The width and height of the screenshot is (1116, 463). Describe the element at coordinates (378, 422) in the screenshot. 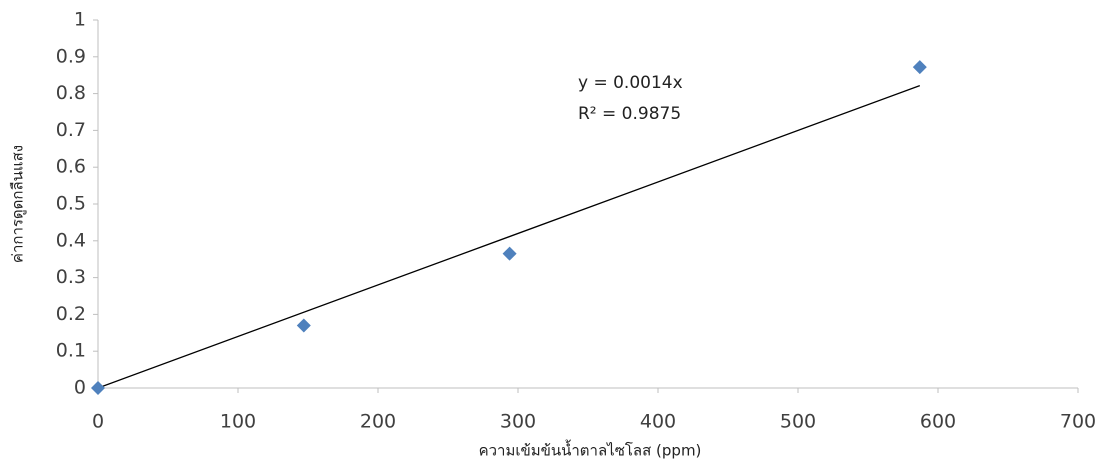

I see `x-tick-label: 200` at that location.